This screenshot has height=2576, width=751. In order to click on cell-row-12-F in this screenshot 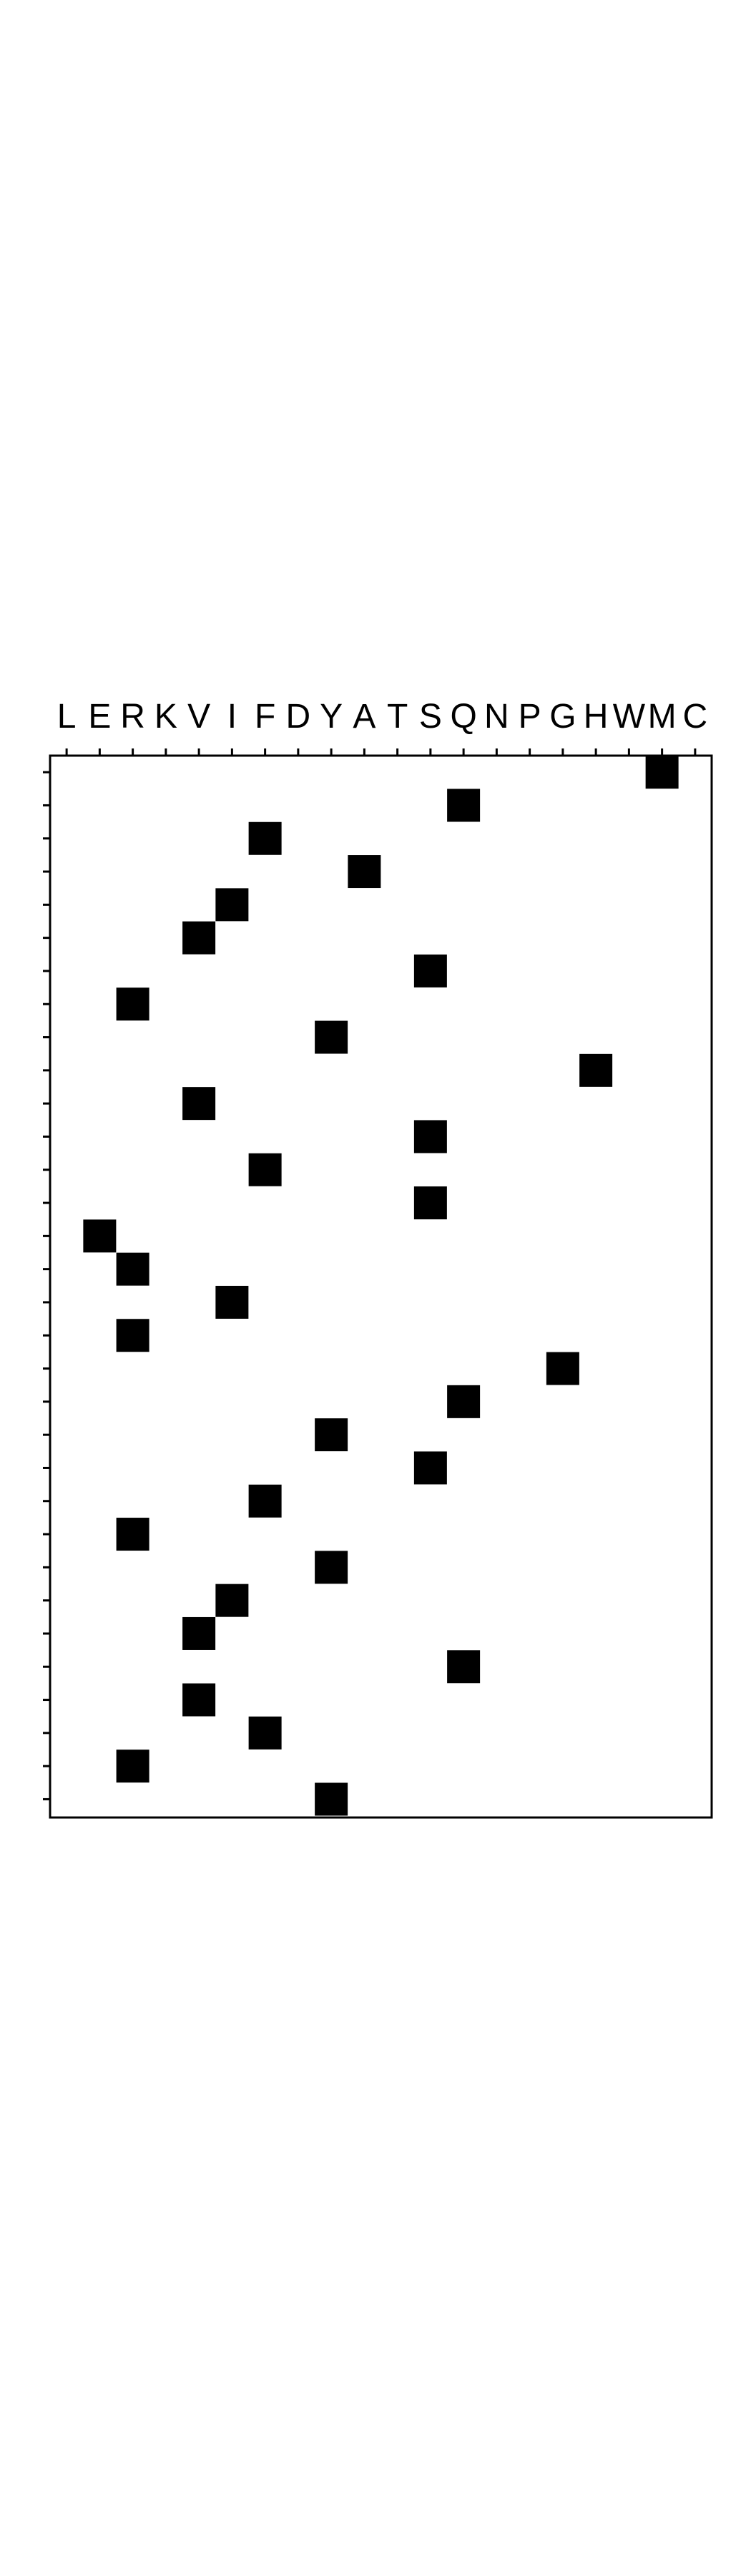, I will do `click(265, 1169)`.